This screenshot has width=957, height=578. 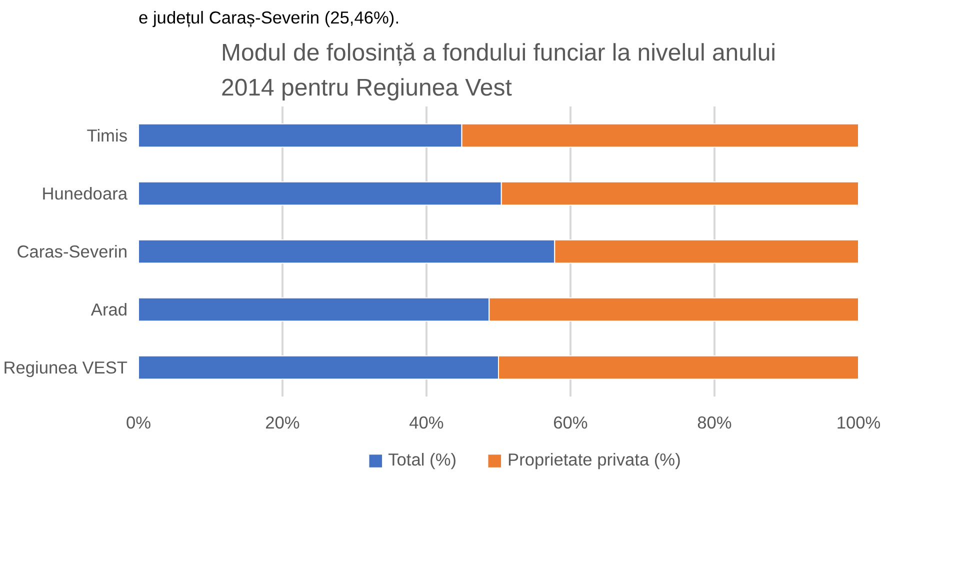 What do you see at coordinates (282, 422) in the screenshot?
I see `x-tick-label: 20%` at bounding box center [282, 422].